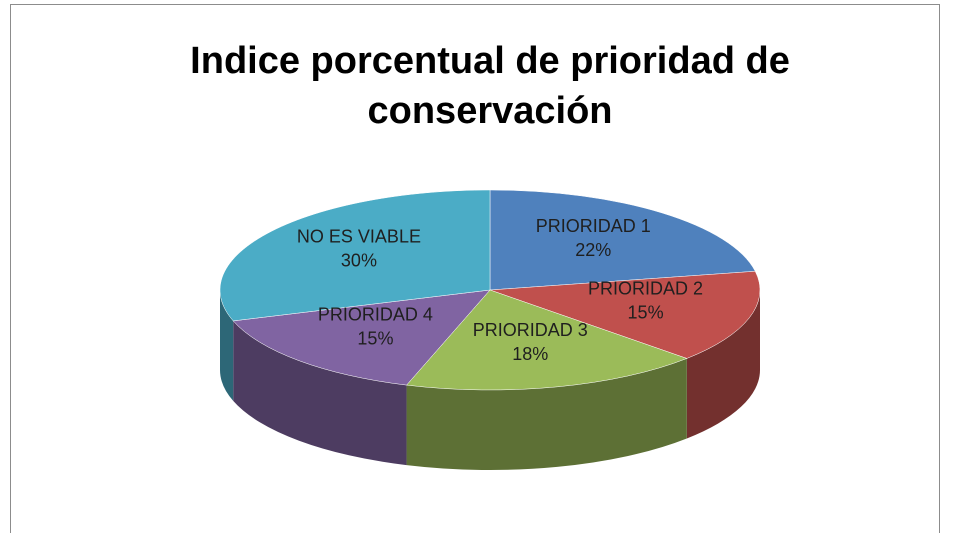  I want to click on data-label: NO ES VIABLE 30%, so click(359, 249).